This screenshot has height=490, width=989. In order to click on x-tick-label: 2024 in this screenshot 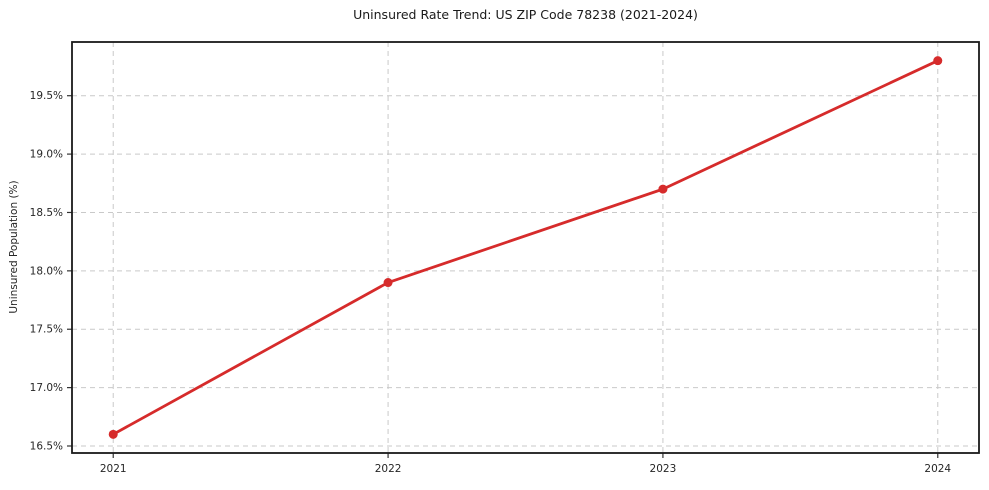, I will do `click(937, 469)`.